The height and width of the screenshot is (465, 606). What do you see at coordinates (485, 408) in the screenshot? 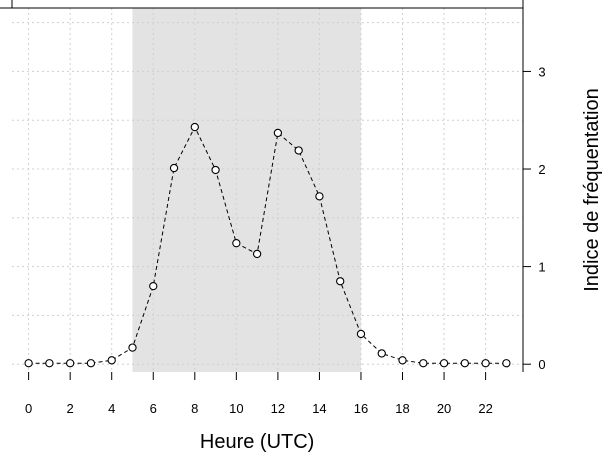
I see `x-tick-label: 22` at bounding box center [485, 408].